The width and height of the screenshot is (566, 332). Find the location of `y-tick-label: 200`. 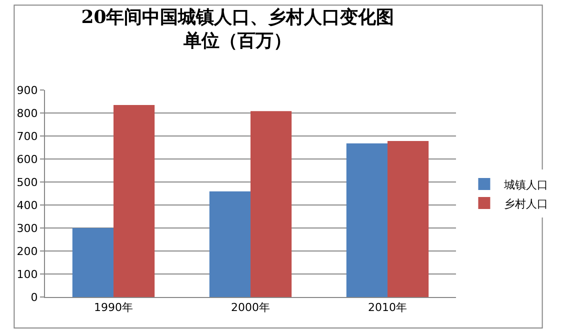

y-tick-label: 200 is located at coordinates (27, 251).